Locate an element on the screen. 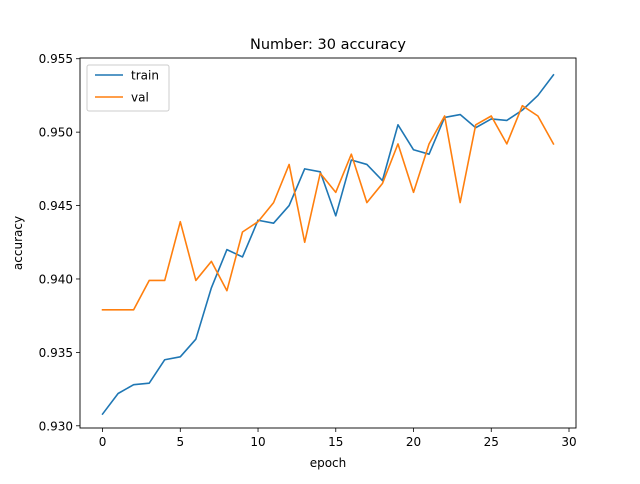 Image resolution: width=640 pixels, height=484 pixels. y-axis-label: accuracy is located at coordinates (18, 243).